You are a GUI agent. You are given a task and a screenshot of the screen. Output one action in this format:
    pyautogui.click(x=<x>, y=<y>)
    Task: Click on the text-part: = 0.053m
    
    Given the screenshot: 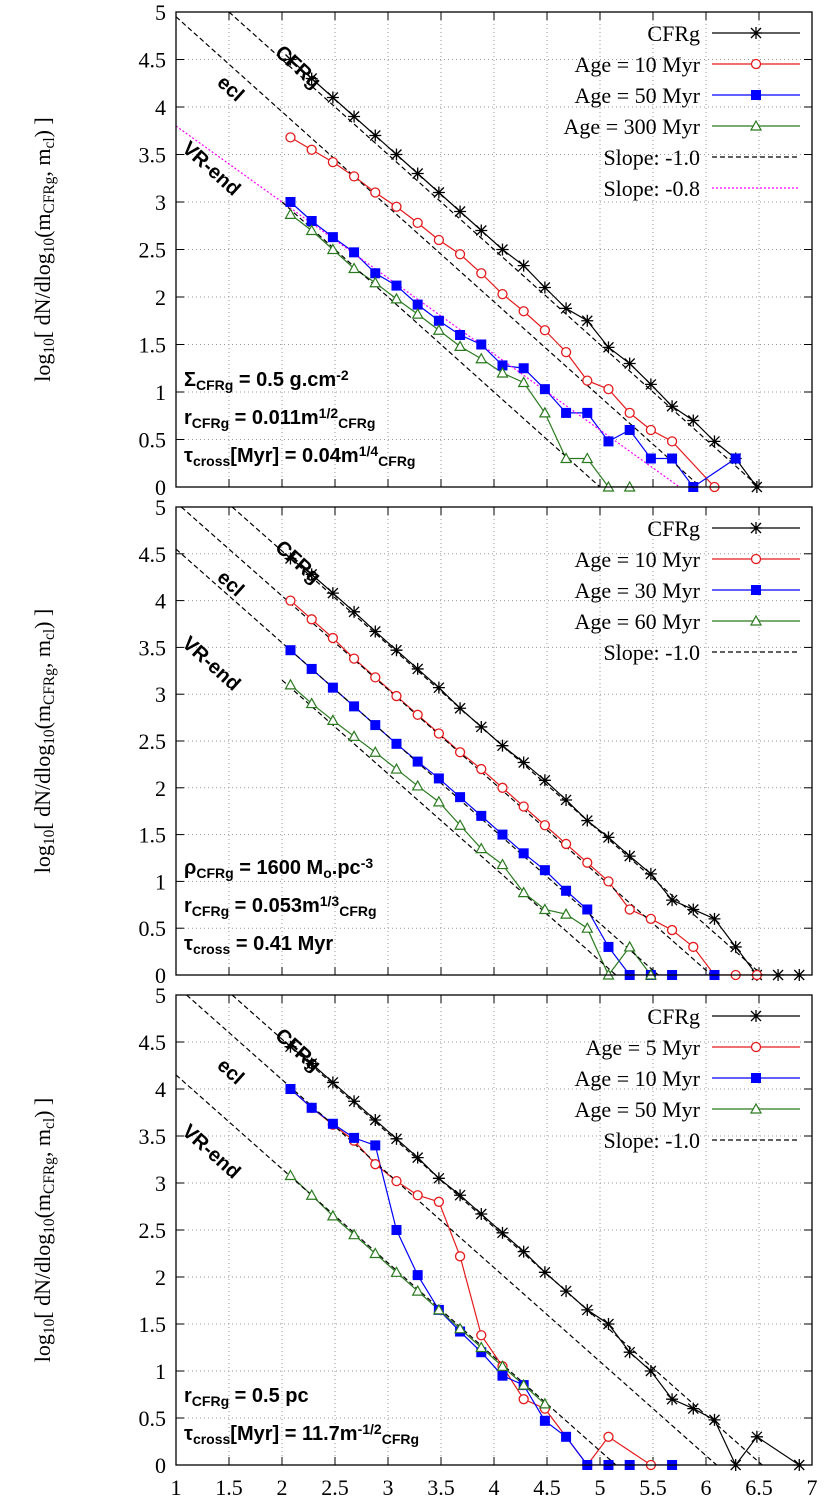 What is the action you would take?
    pyautogui.click(x=274, y=906)
    